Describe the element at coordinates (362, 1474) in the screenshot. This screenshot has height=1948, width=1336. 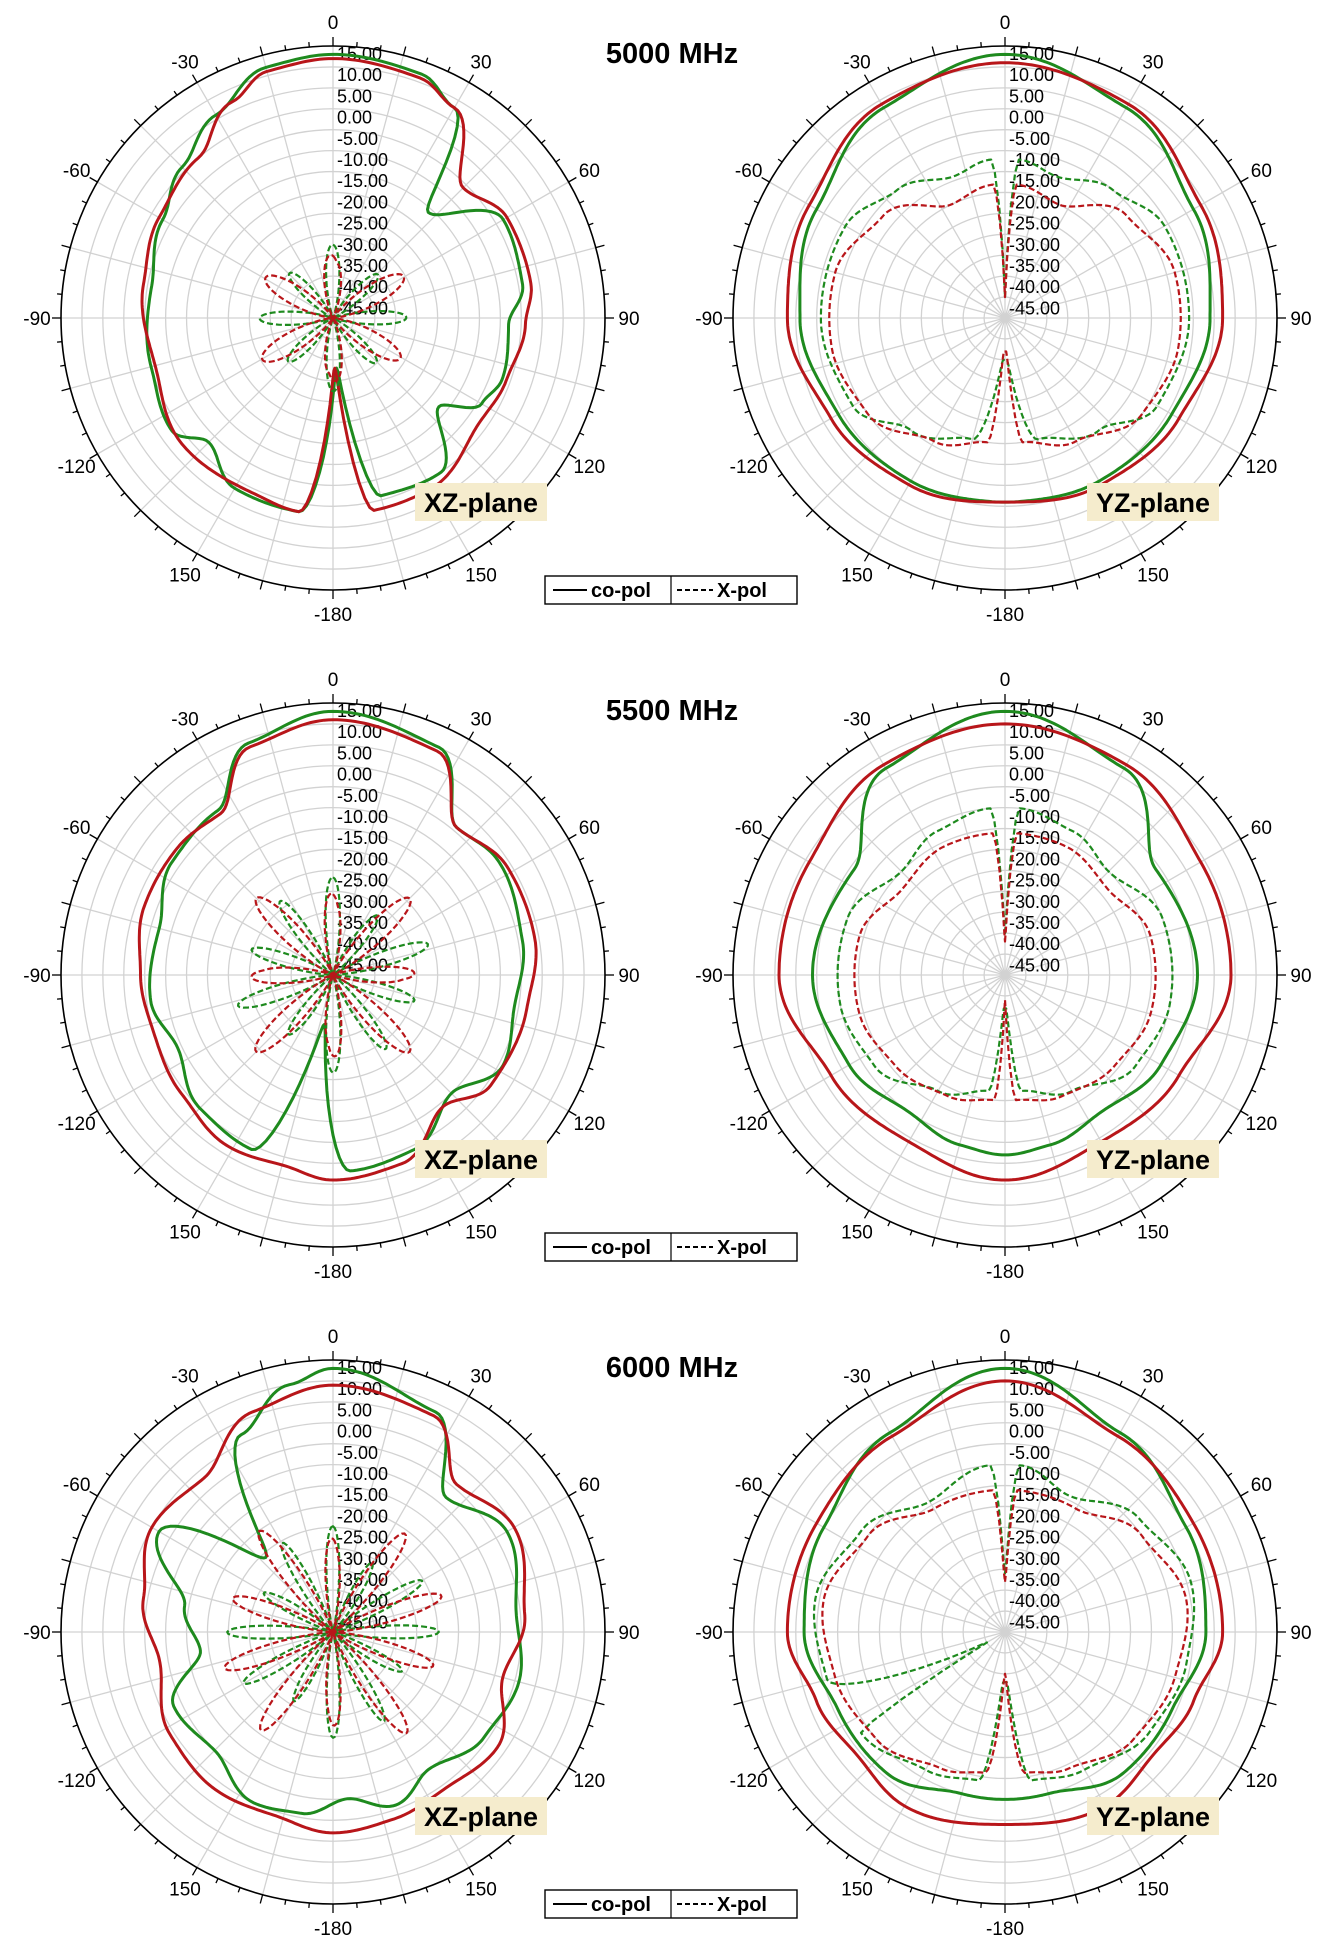
I see `radial-tick-label: -10.00` at that location.